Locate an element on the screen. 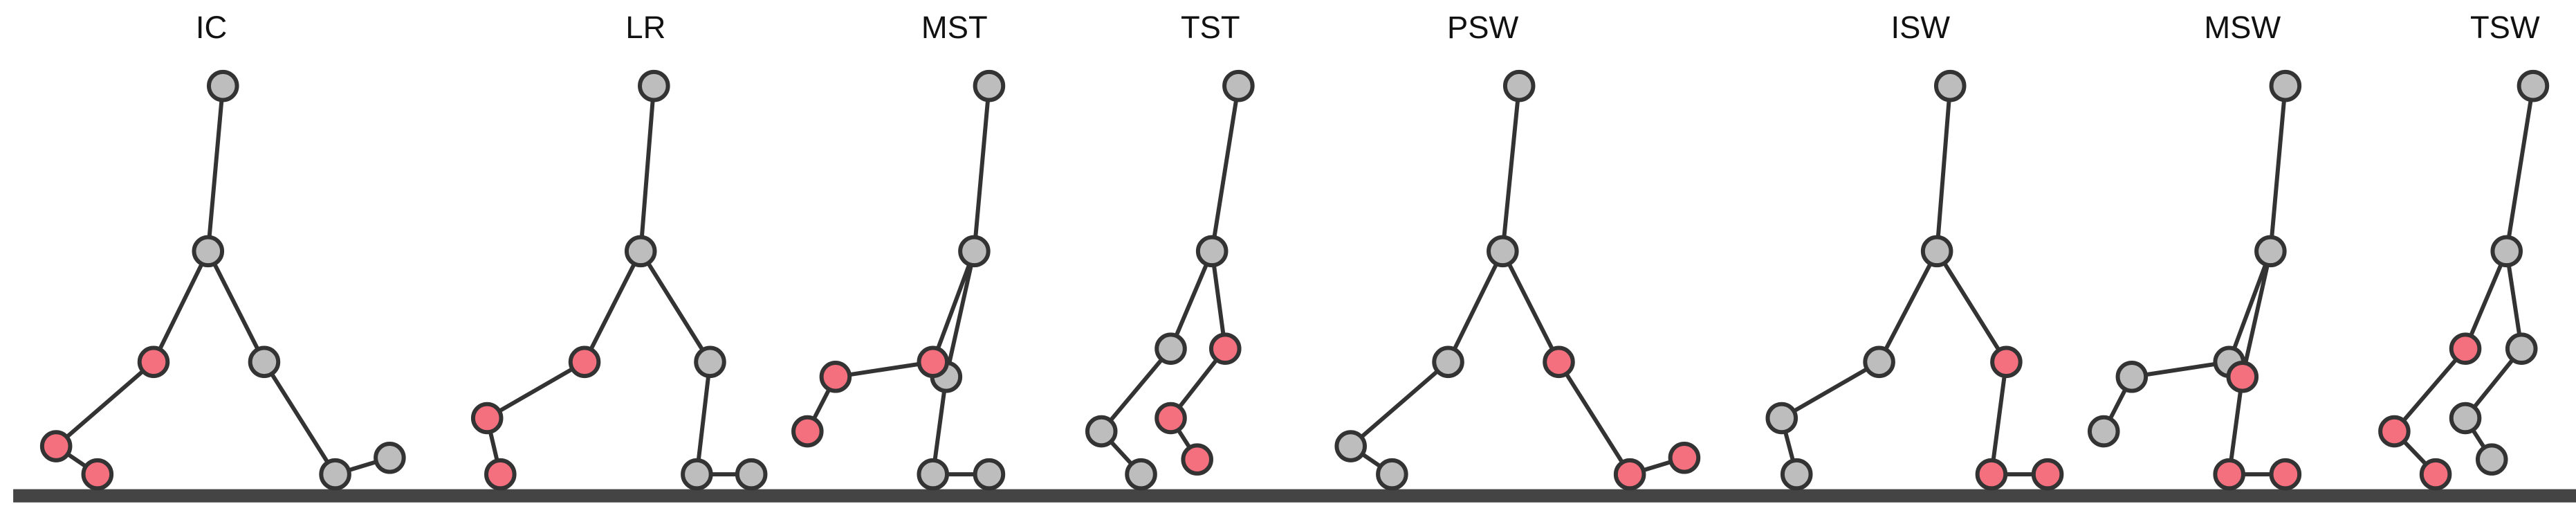  phase-label: LR is located at coordinates (645, 27).